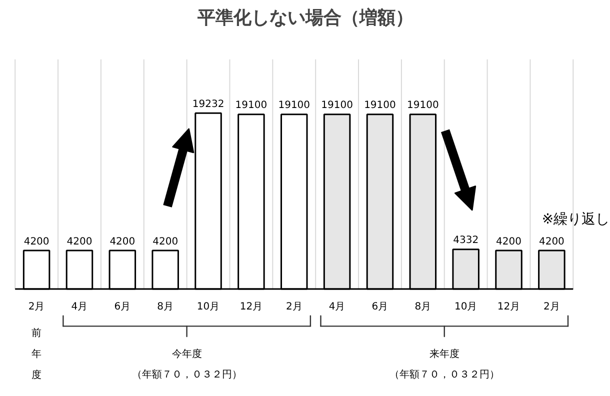 This screenshot has height=396, width=610. I want to click on data-label: 19232, so click(208, 104).